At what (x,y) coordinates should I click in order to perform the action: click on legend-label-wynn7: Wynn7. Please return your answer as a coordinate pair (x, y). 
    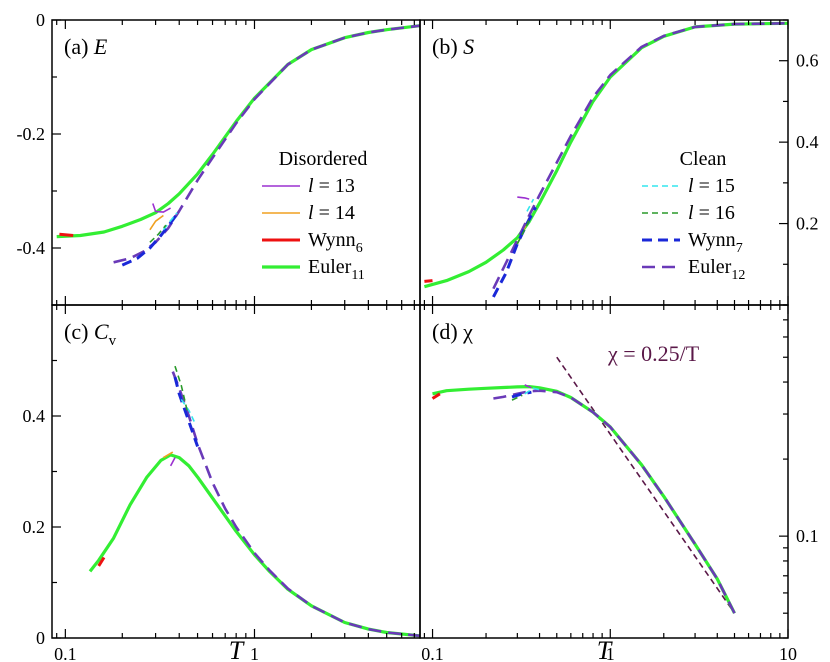
    Looking at the image, I should click on (715, 242).